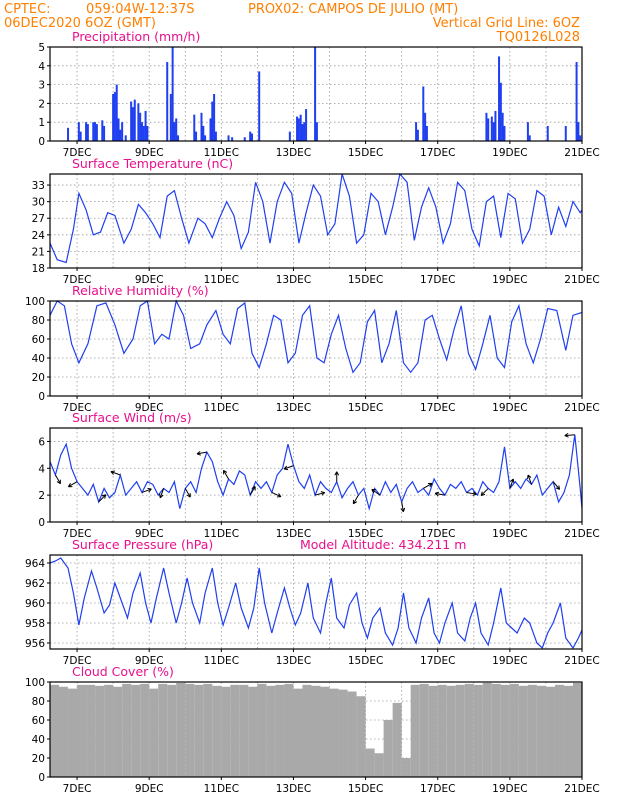  What do you see at coordinates (41, 48) in the screenshot?
I see `precip-ytick-label: 5` at bounding box center [41, 48].